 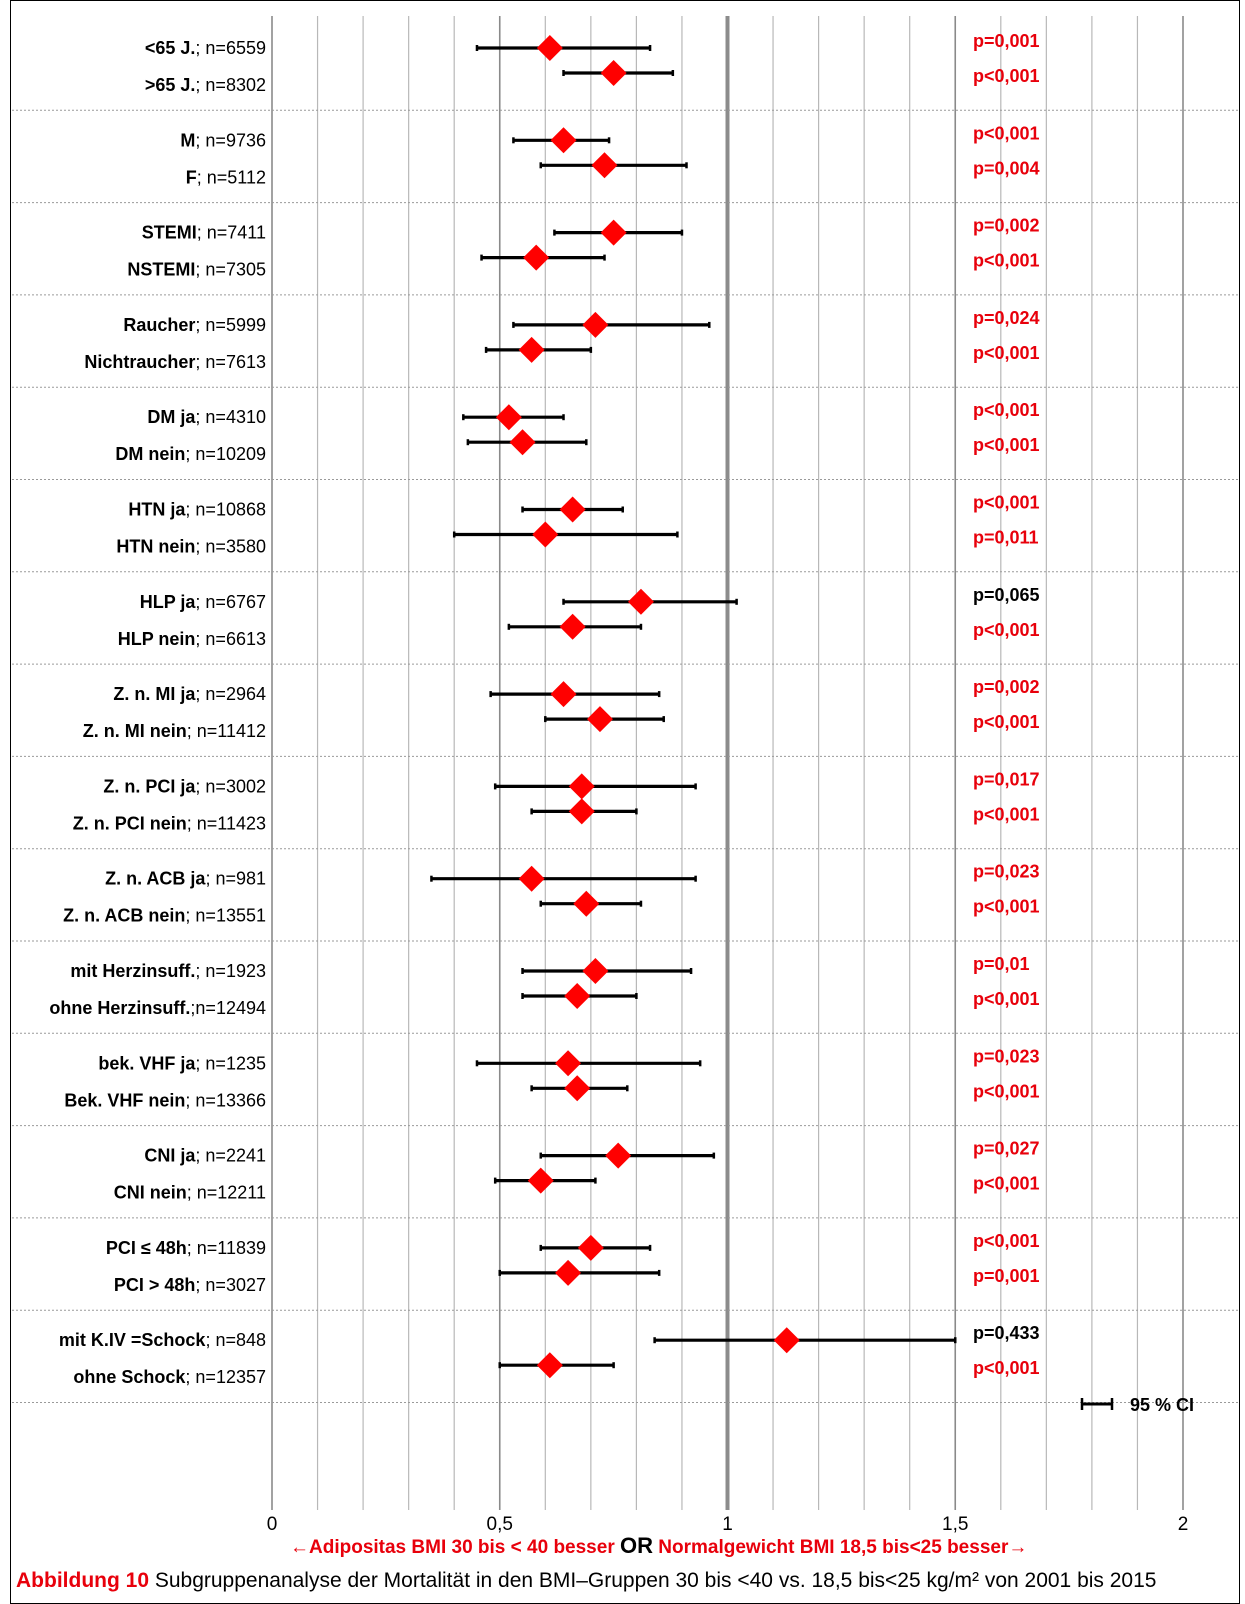 What do you see at coordinates (231, 233) in the screenshot?
I see `row-label-n: ; n=7411` at bounding box center [231, 233].